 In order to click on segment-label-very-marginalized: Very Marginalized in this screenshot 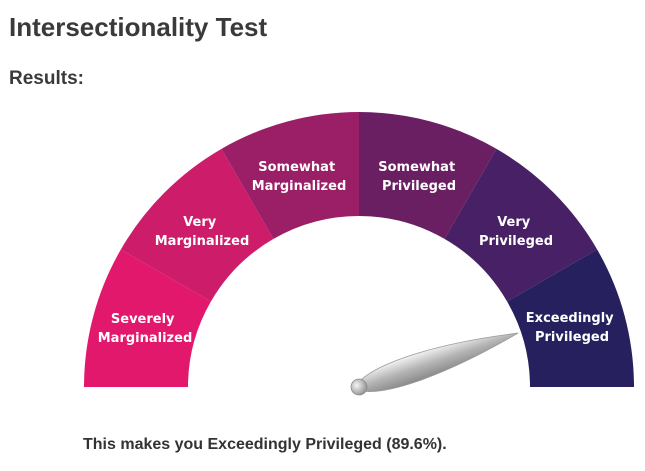, I will do `click(202, 232)`.